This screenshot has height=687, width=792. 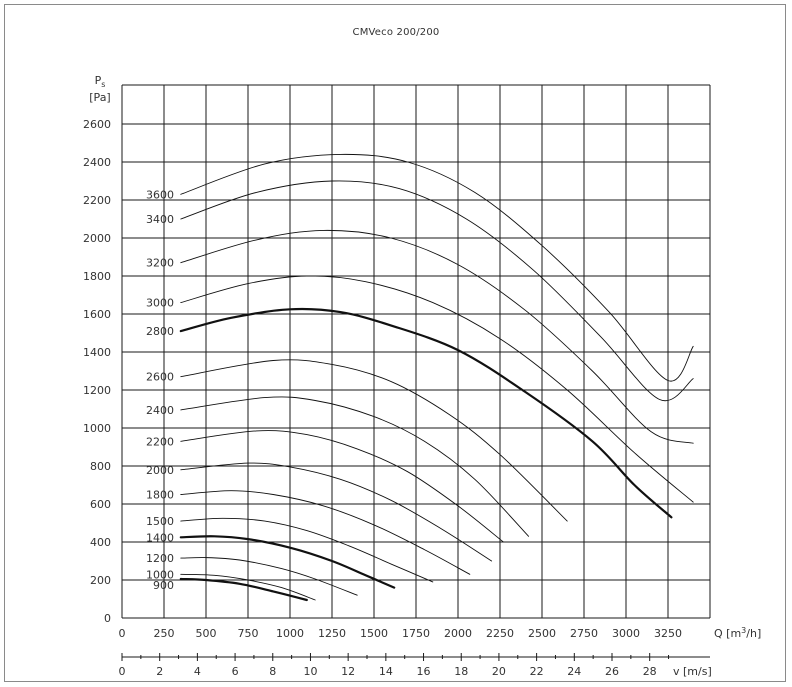 What do you see at coordinates (99, 97) in the screenshot?
I see `y-axis-unit: [Pa]` at bounding box center [99, 97].